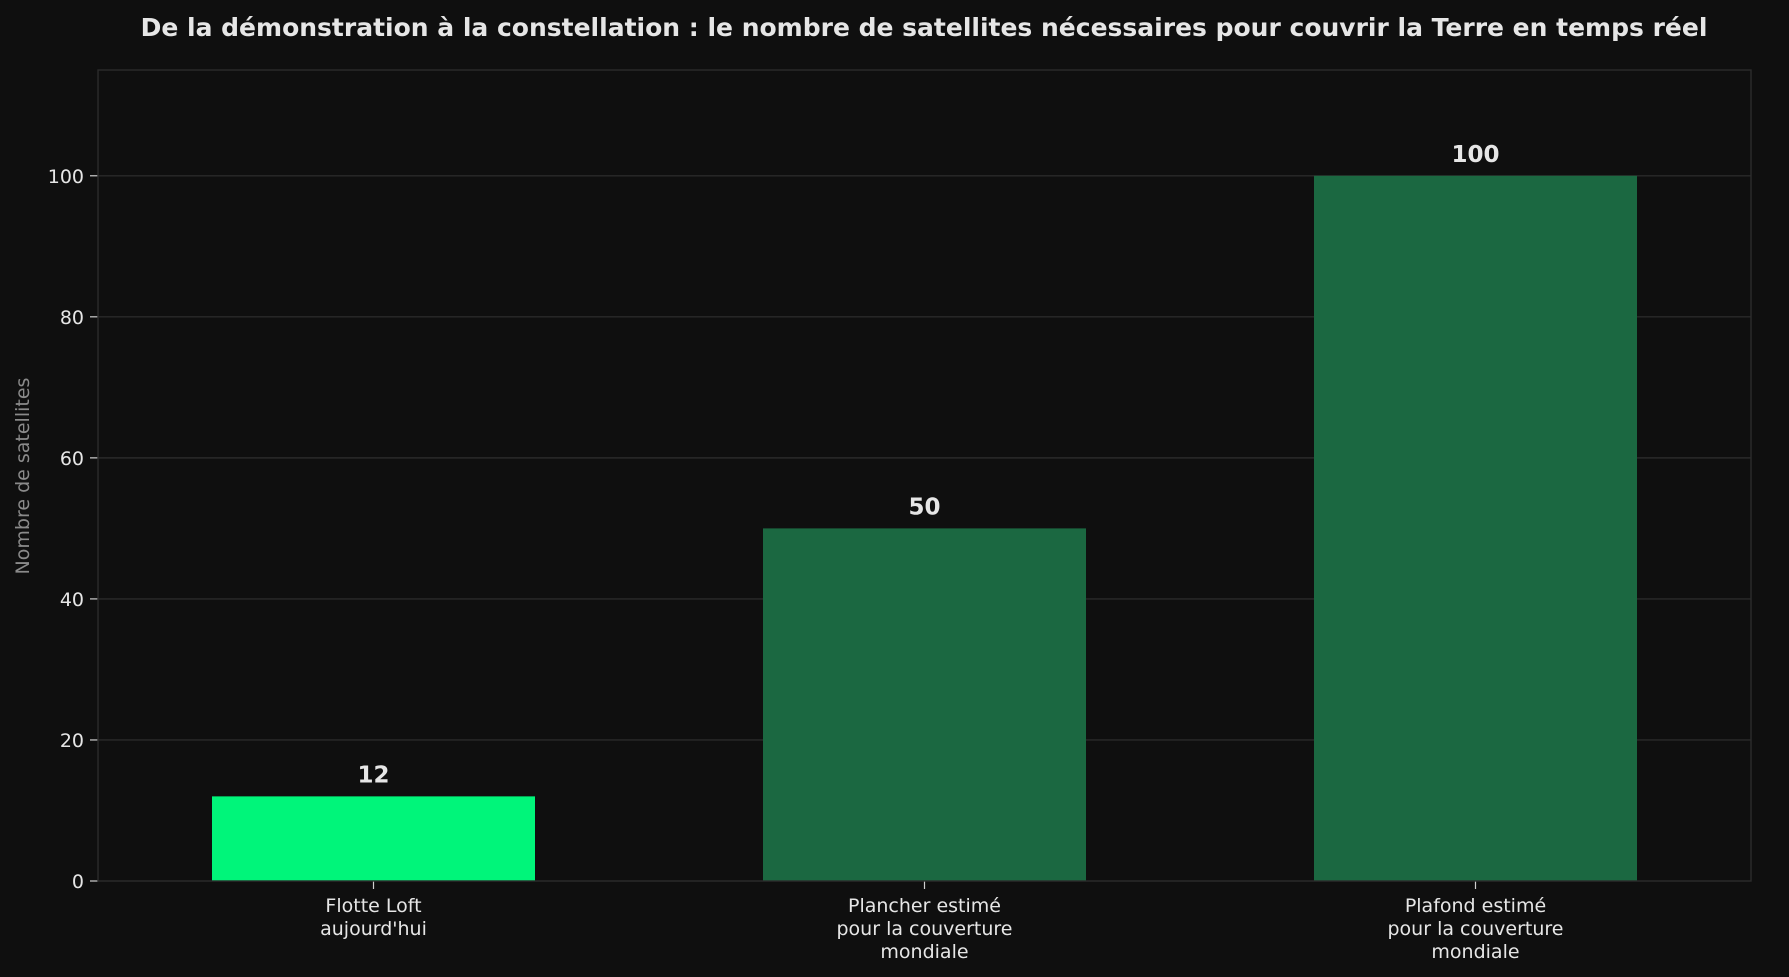 The height and width of the screenshot is (977, 1789). I want to click on x-tick-label: Flotte Loft aujourd'hui, so click(373, 917).